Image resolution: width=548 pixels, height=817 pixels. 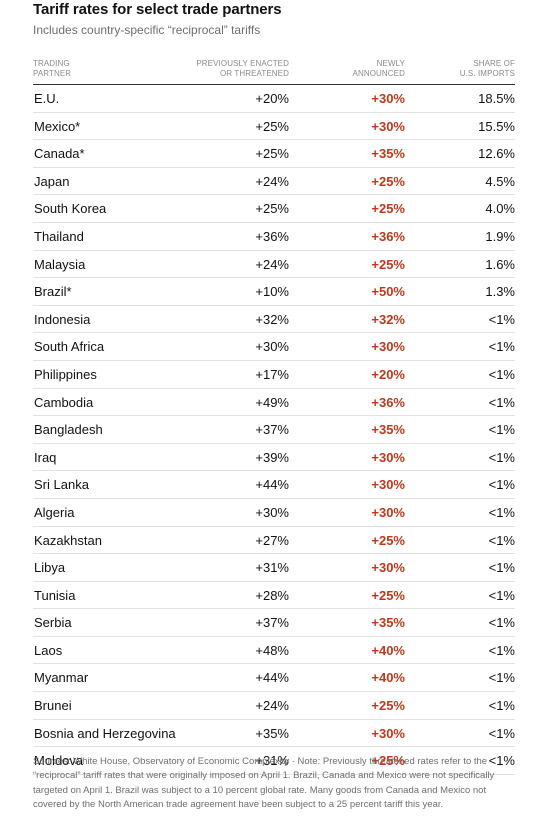 What do you see at coordinates (60, 264) in the screenshot?
I see `partner-cell: Malaysia` at bounding box center [60, 264].